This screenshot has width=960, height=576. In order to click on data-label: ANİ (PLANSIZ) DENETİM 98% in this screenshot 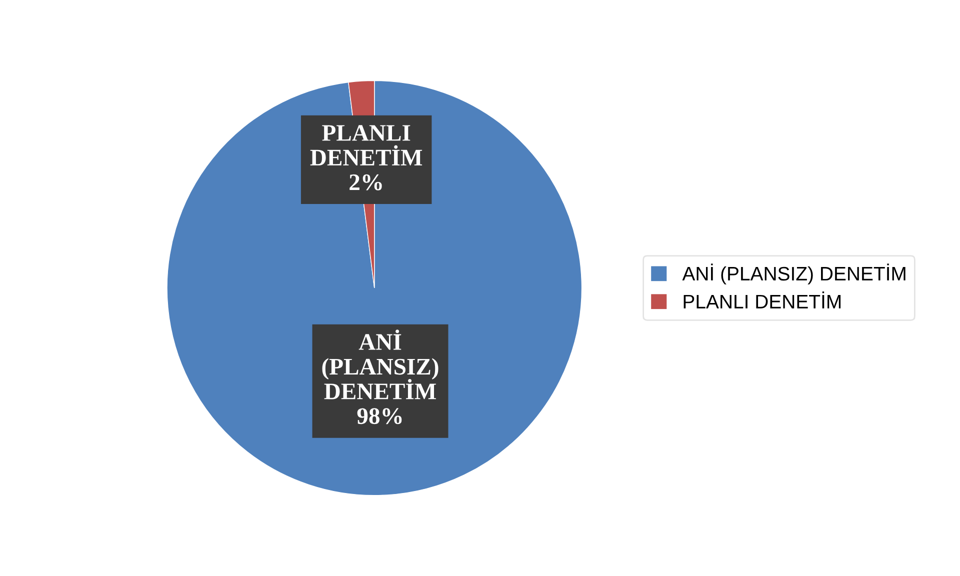, I will do `click(380, 377)`.